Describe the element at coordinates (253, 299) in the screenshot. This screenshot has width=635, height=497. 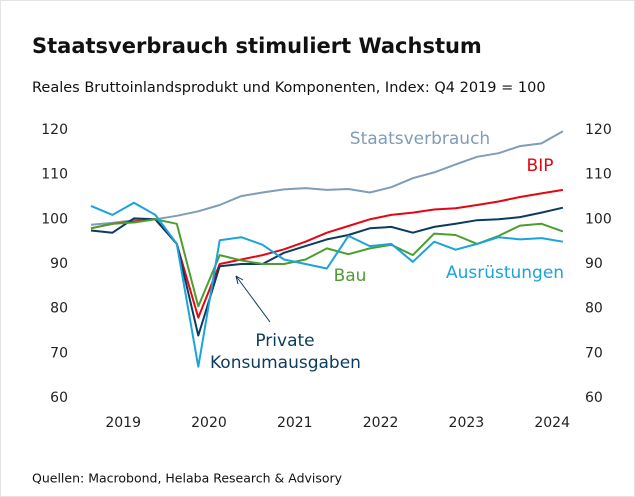
I see `arrow` at that location.